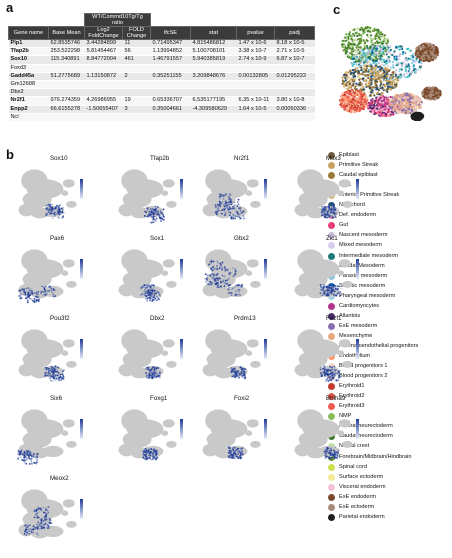 The height and width of the screenshot is (558, 452). I want to click on table-header-group-row: WT/Commd10Tg/Tg ratio, so click(162, 20).